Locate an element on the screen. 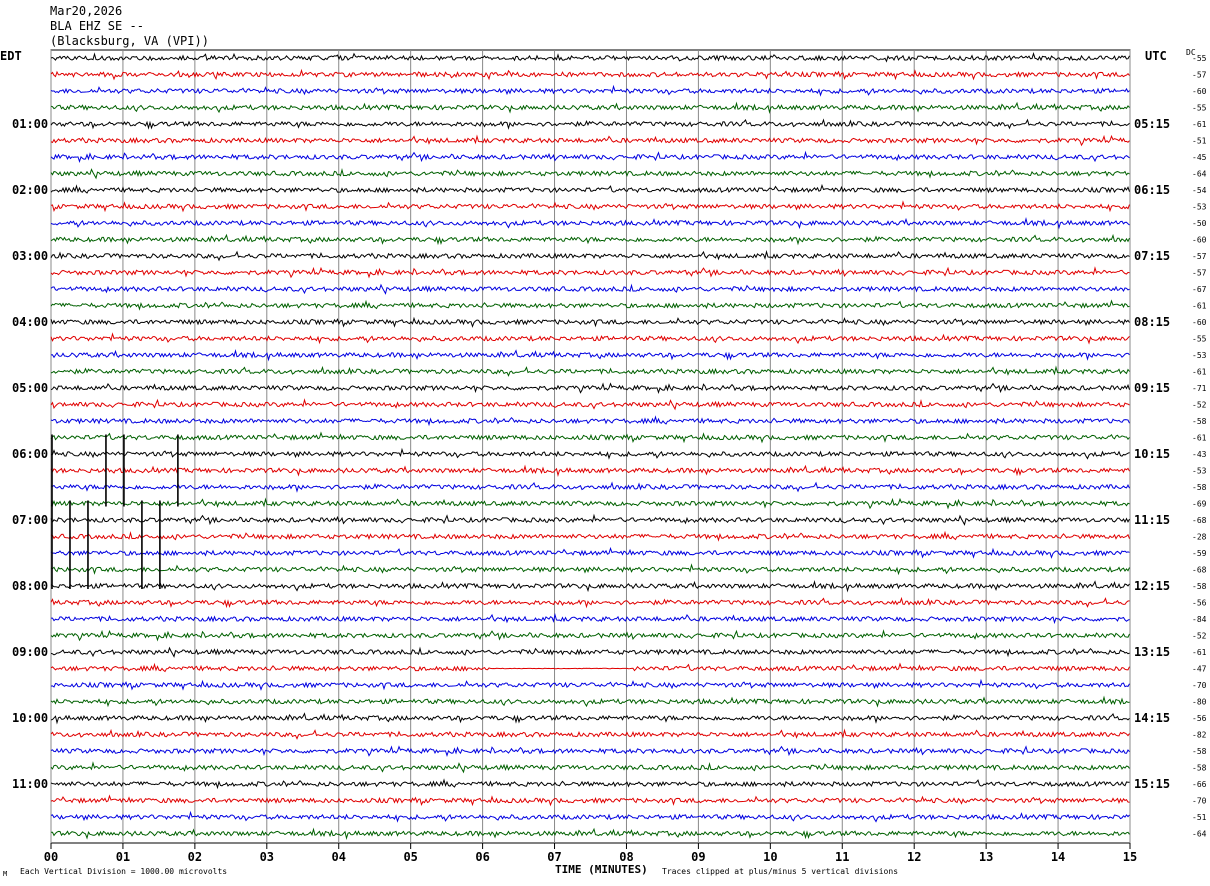  date-label: Mar20,2026 is located at coordinates (86, 11).